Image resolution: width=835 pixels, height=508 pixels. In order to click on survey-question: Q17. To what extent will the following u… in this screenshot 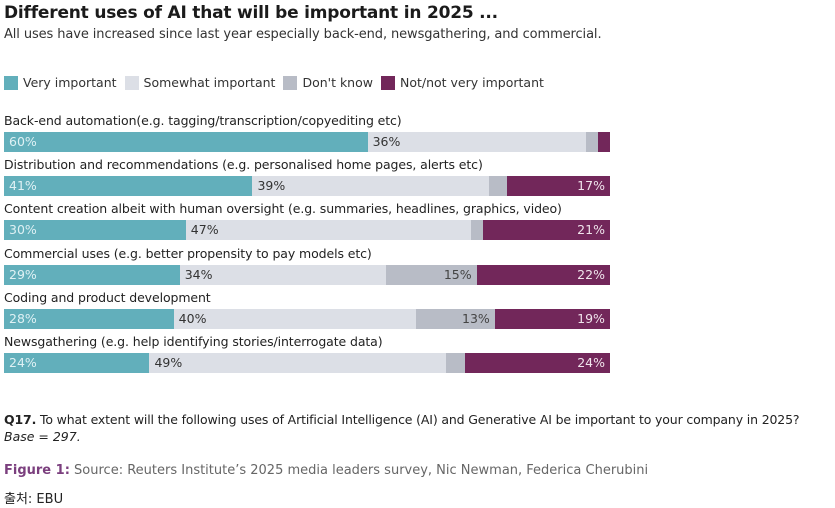, I will do `click(402, 419)`.